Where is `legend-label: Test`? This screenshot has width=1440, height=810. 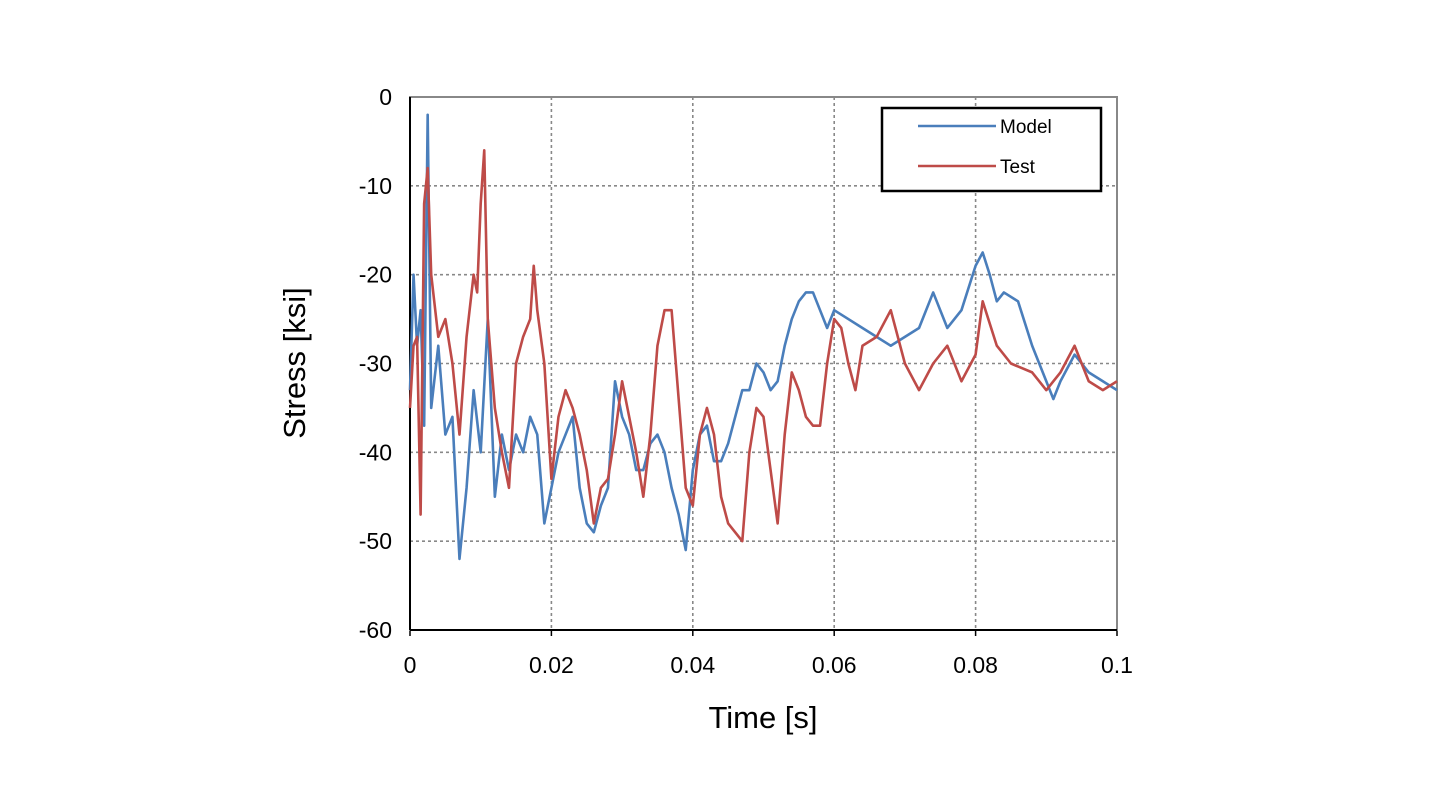
legend-label: Test is located at coordinates (1018, 167).